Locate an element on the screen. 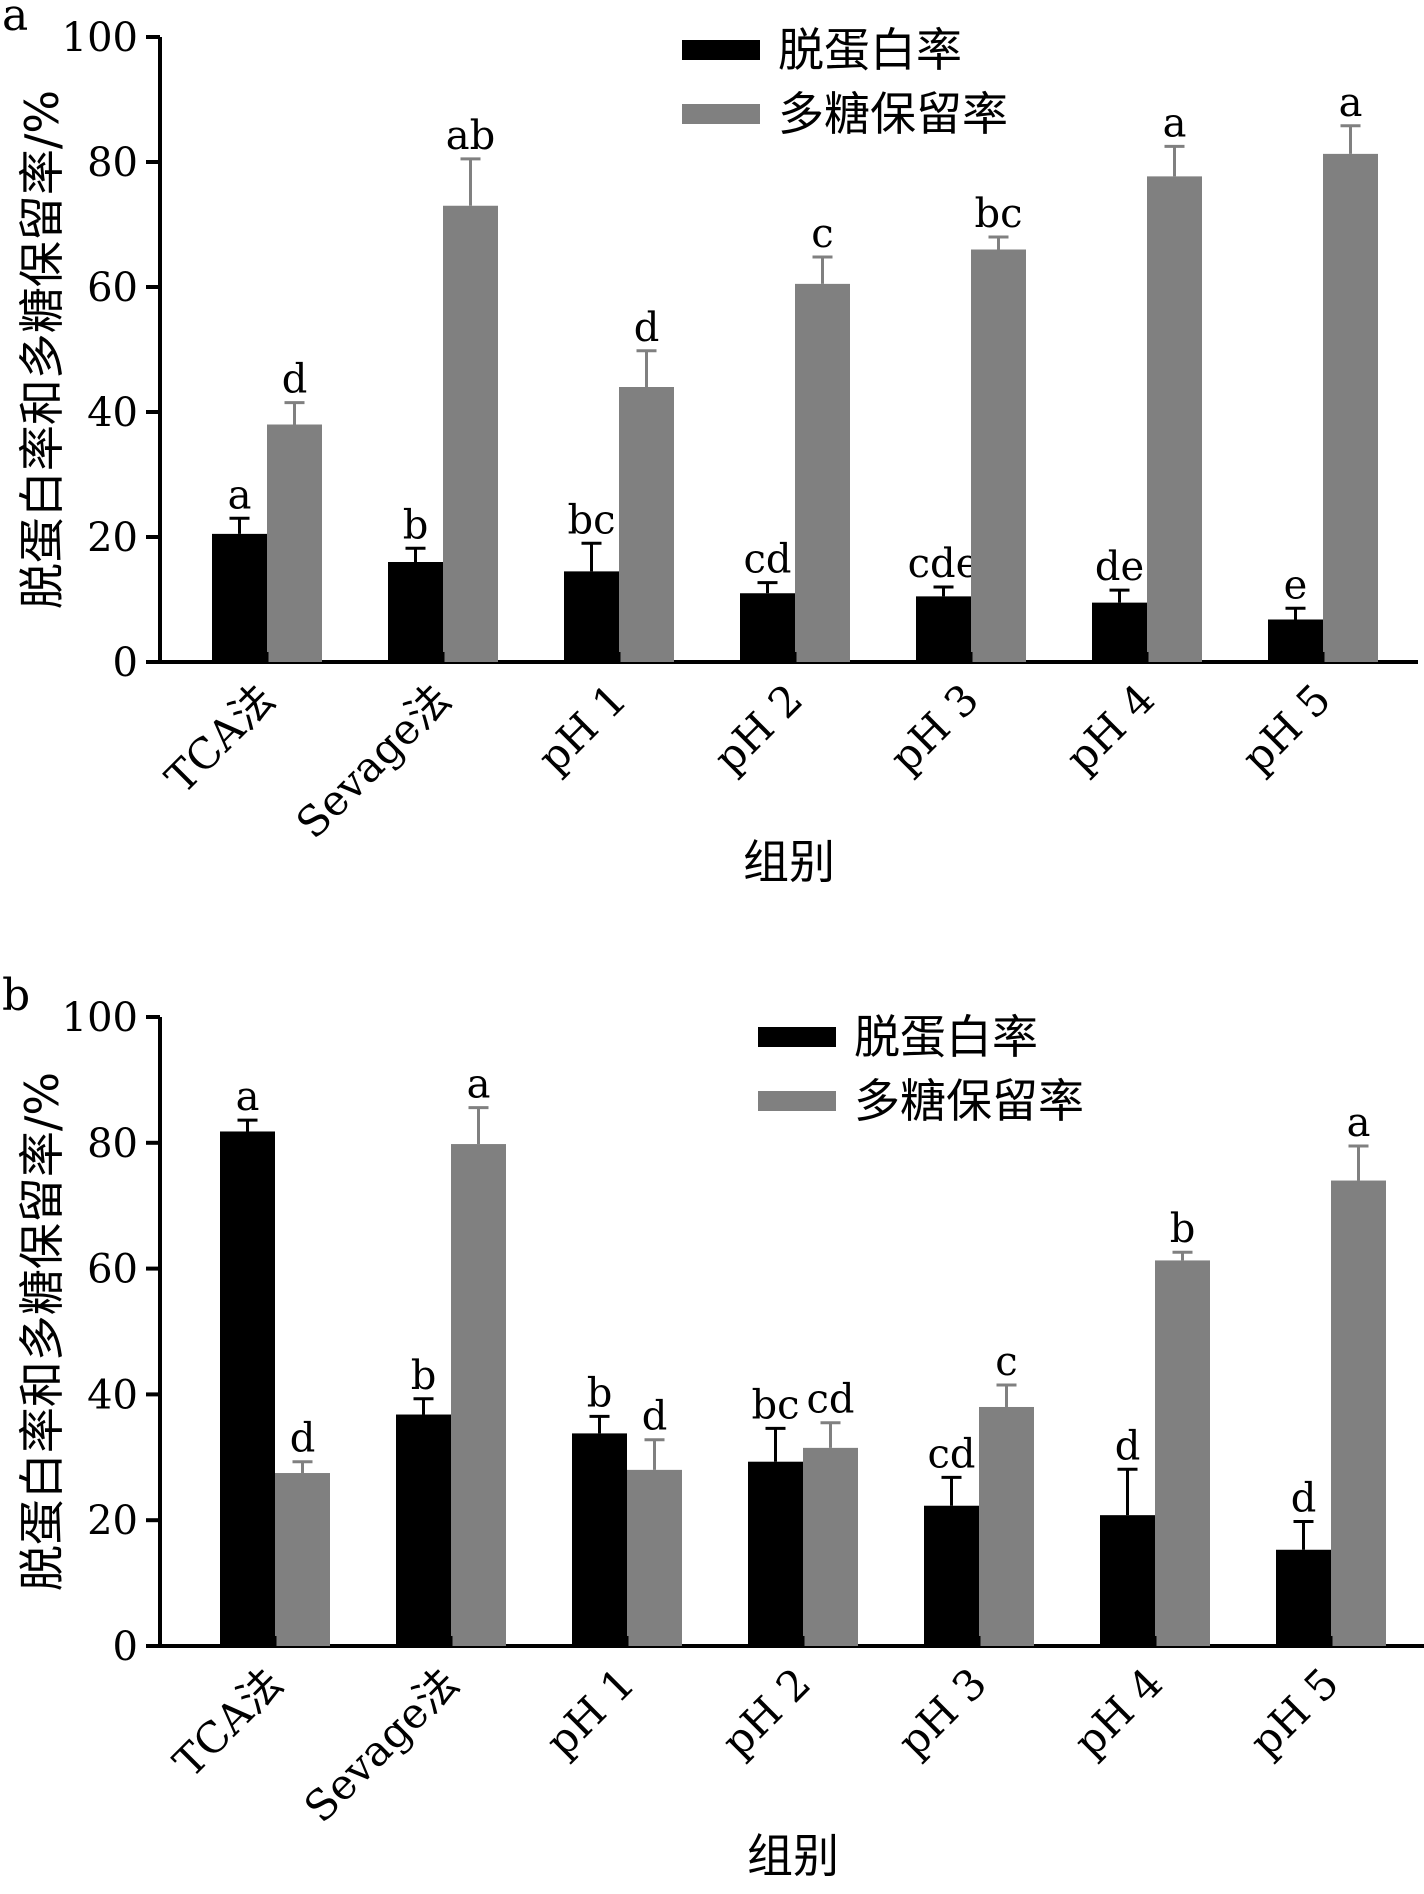  significance-label: ab is located at coordinates (470, 136).